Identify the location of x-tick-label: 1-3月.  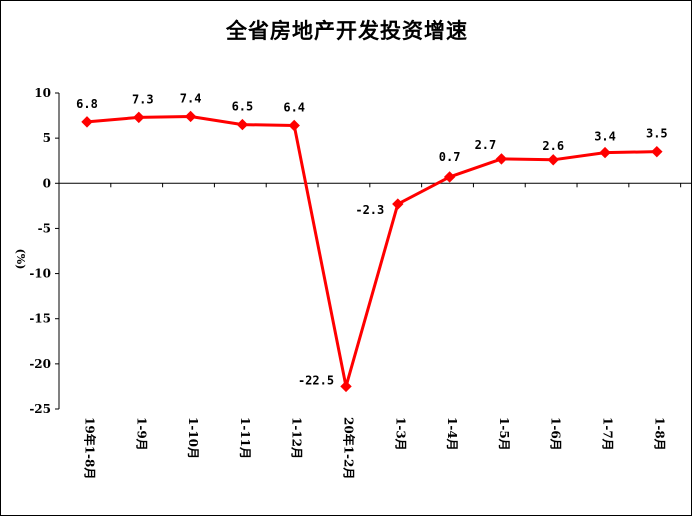
(400, 434).